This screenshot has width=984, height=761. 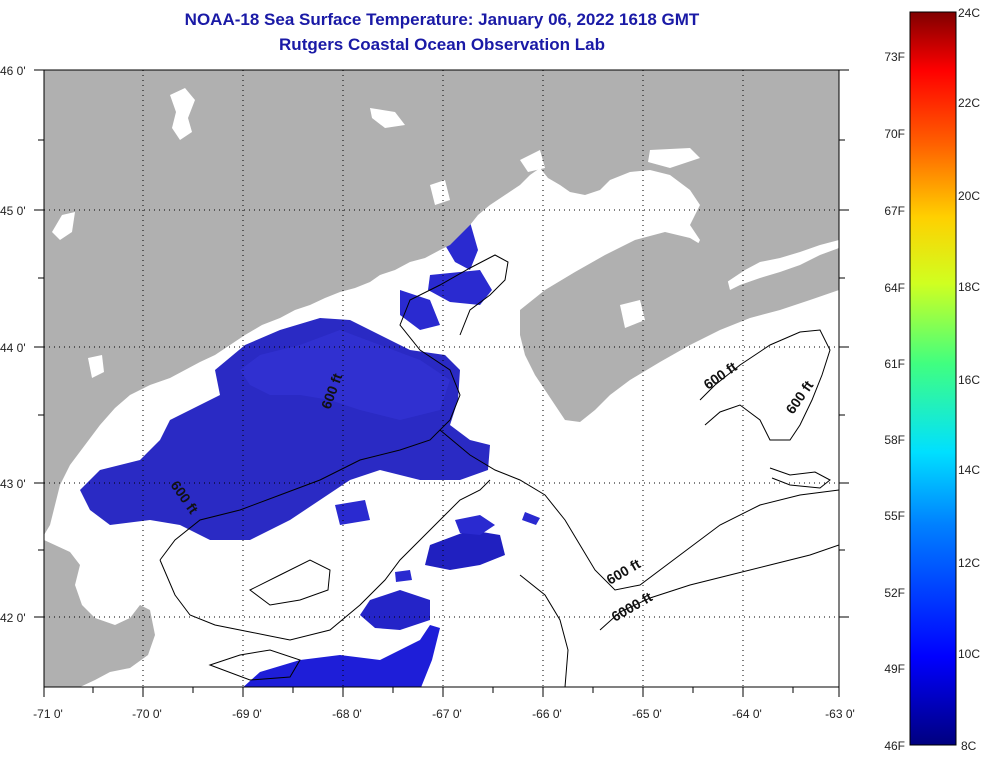 I want to click on lon-label: -63 0', so click(x=840, y=714).